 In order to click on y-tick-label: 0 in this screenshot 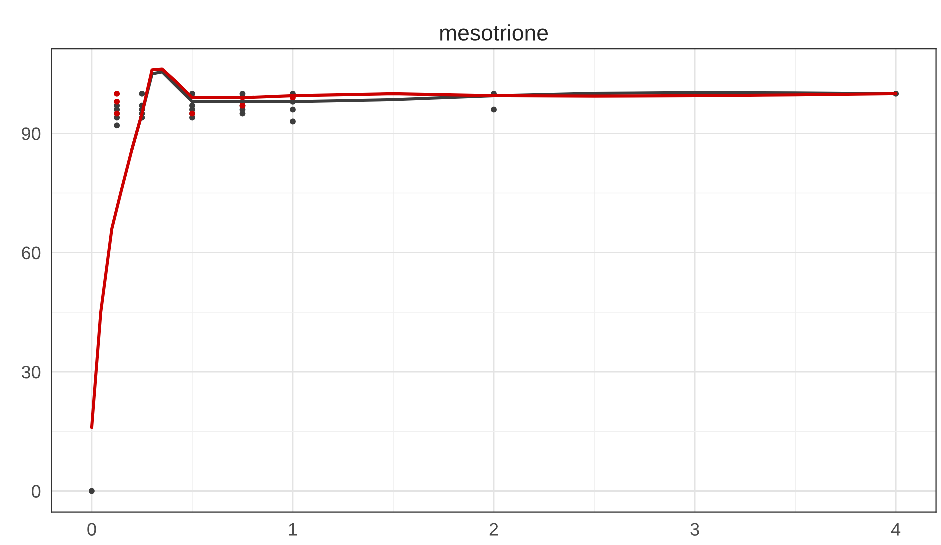, I will do `click(36, 491)`.